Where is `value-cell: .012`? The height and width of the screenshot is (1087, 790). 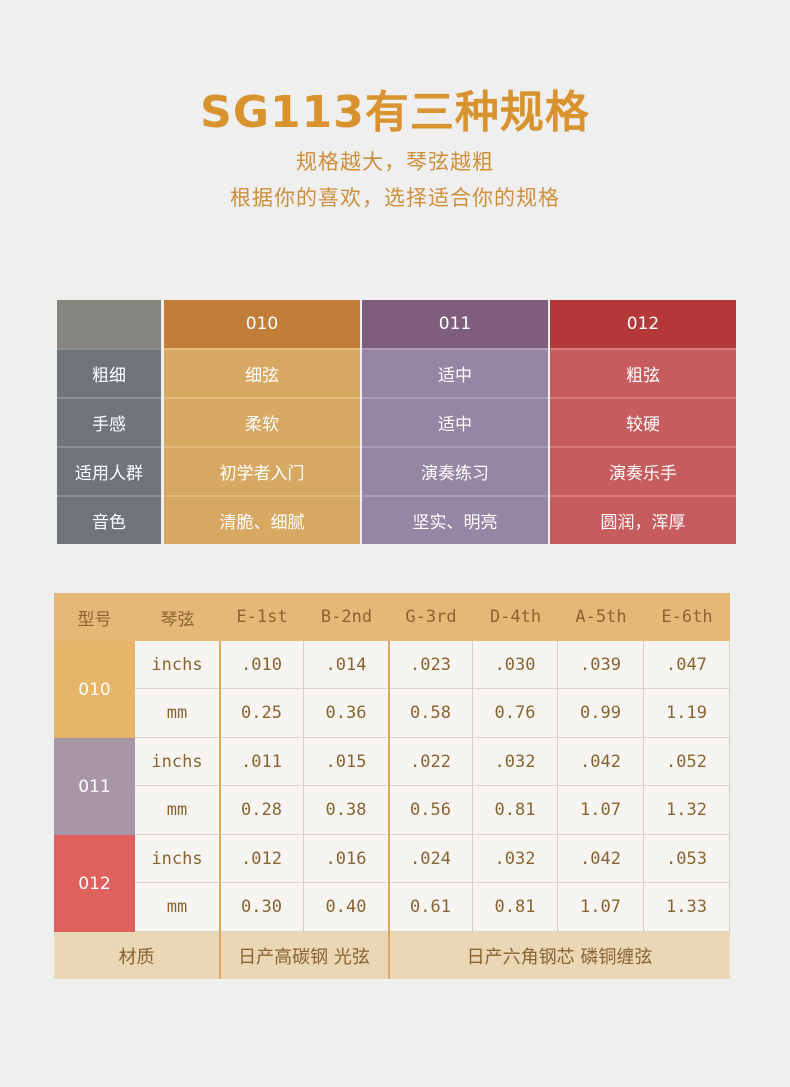
value-cell: .012 is located at coordinates (262, 859).